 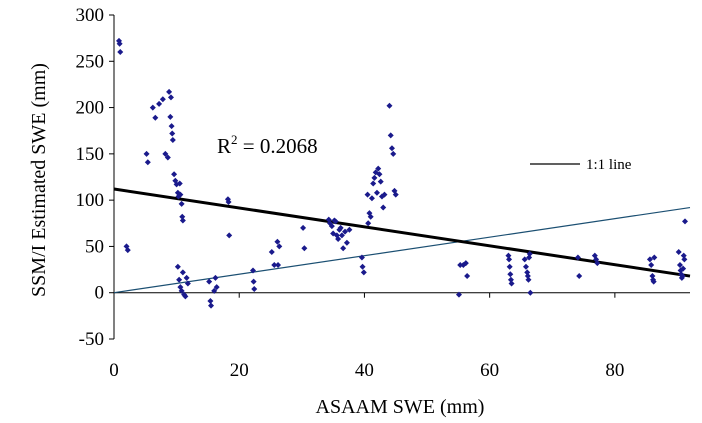 What do you see at coordinates (100, 293) in the screenshot?
I see `y-tick-label: 0` at bounding box center [100, 293].